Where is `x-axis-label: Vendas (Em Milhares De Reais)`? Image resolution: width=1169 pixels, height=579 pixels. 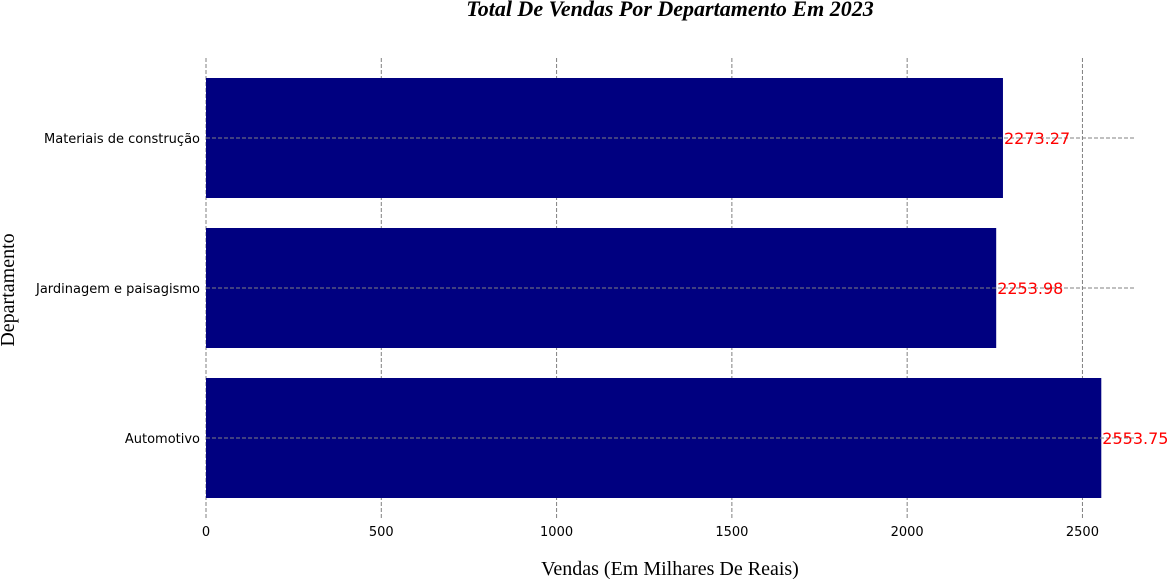
x-axis-label: Vendas (Em Milhares De Reais) is located at coordinates (670, 568).